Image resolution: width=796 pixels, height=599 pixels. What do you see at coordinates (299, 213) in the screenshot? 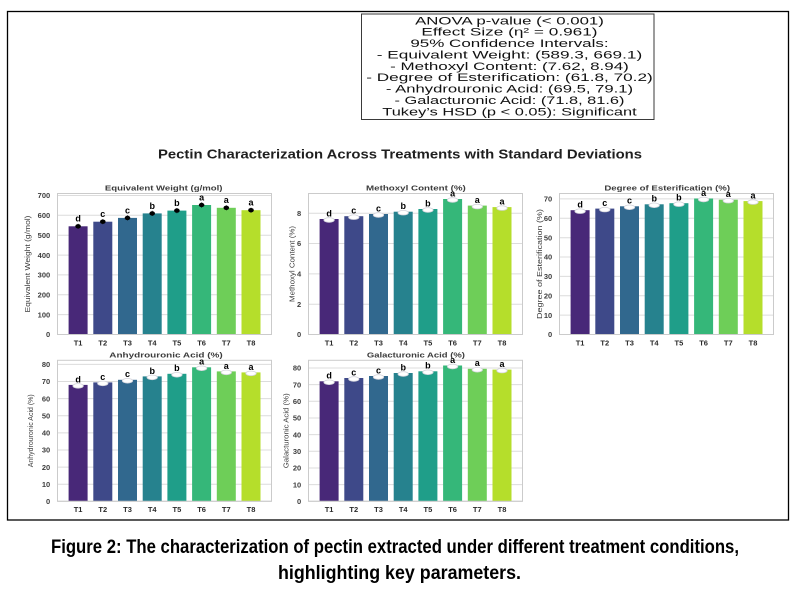
I see `svg-text: 8` at bounding box center [299, 213].